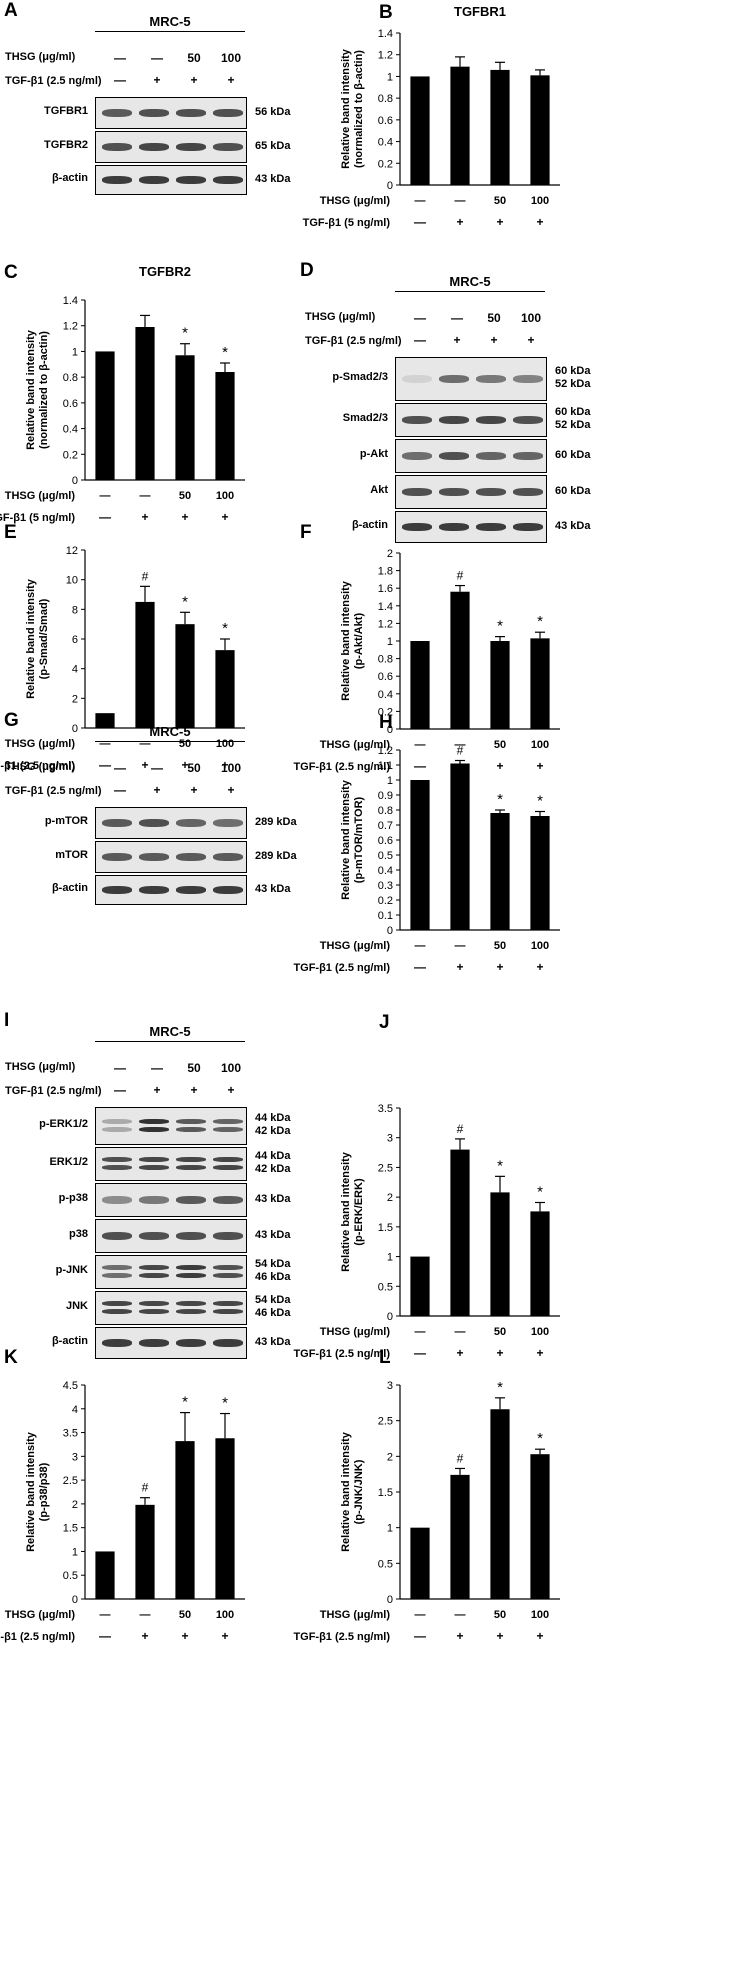  What do you see at coordinates (385, 916) in the screenshot?
I see `y-tick-label: 0.1` at bounding box center [385, 916].